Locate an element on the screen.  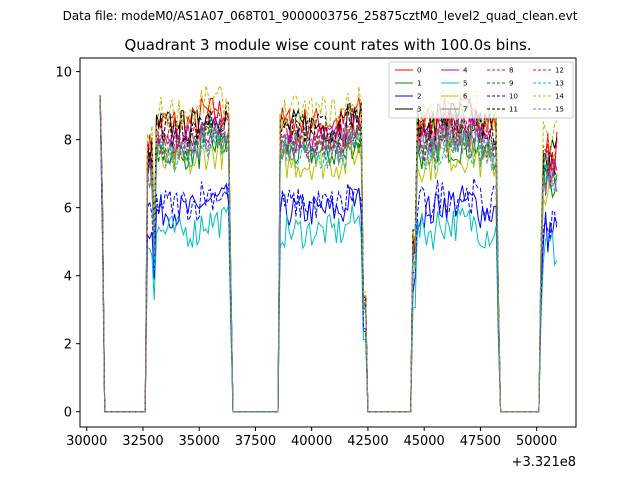
y-tick-label: 4 is located at coordinates (68, 277).